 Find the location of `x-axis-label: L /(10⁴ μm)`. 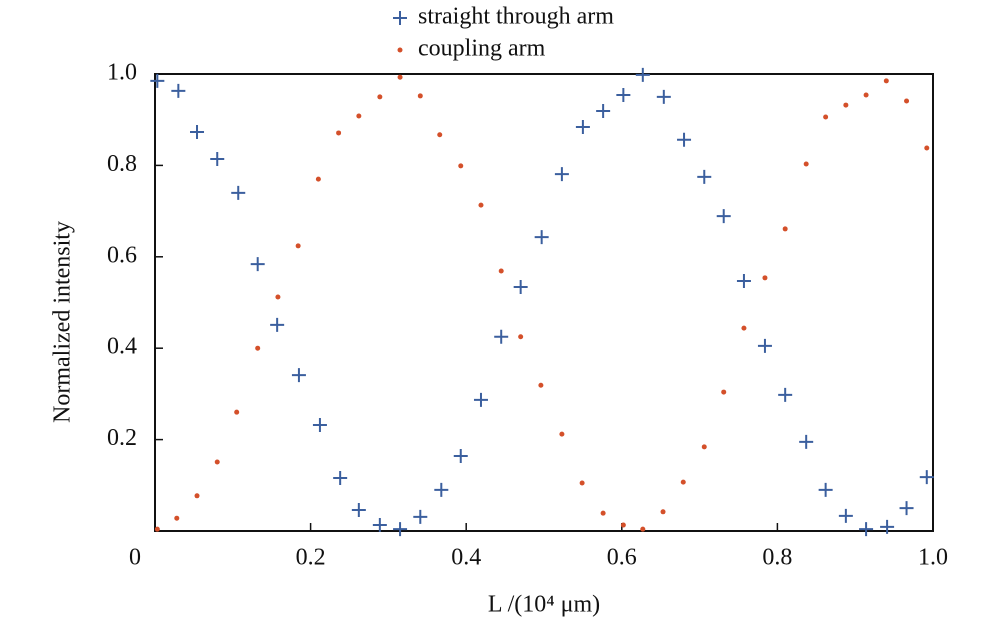

x-axis-label: L /(10⁴ μm) is located at coordinates (544, 605).